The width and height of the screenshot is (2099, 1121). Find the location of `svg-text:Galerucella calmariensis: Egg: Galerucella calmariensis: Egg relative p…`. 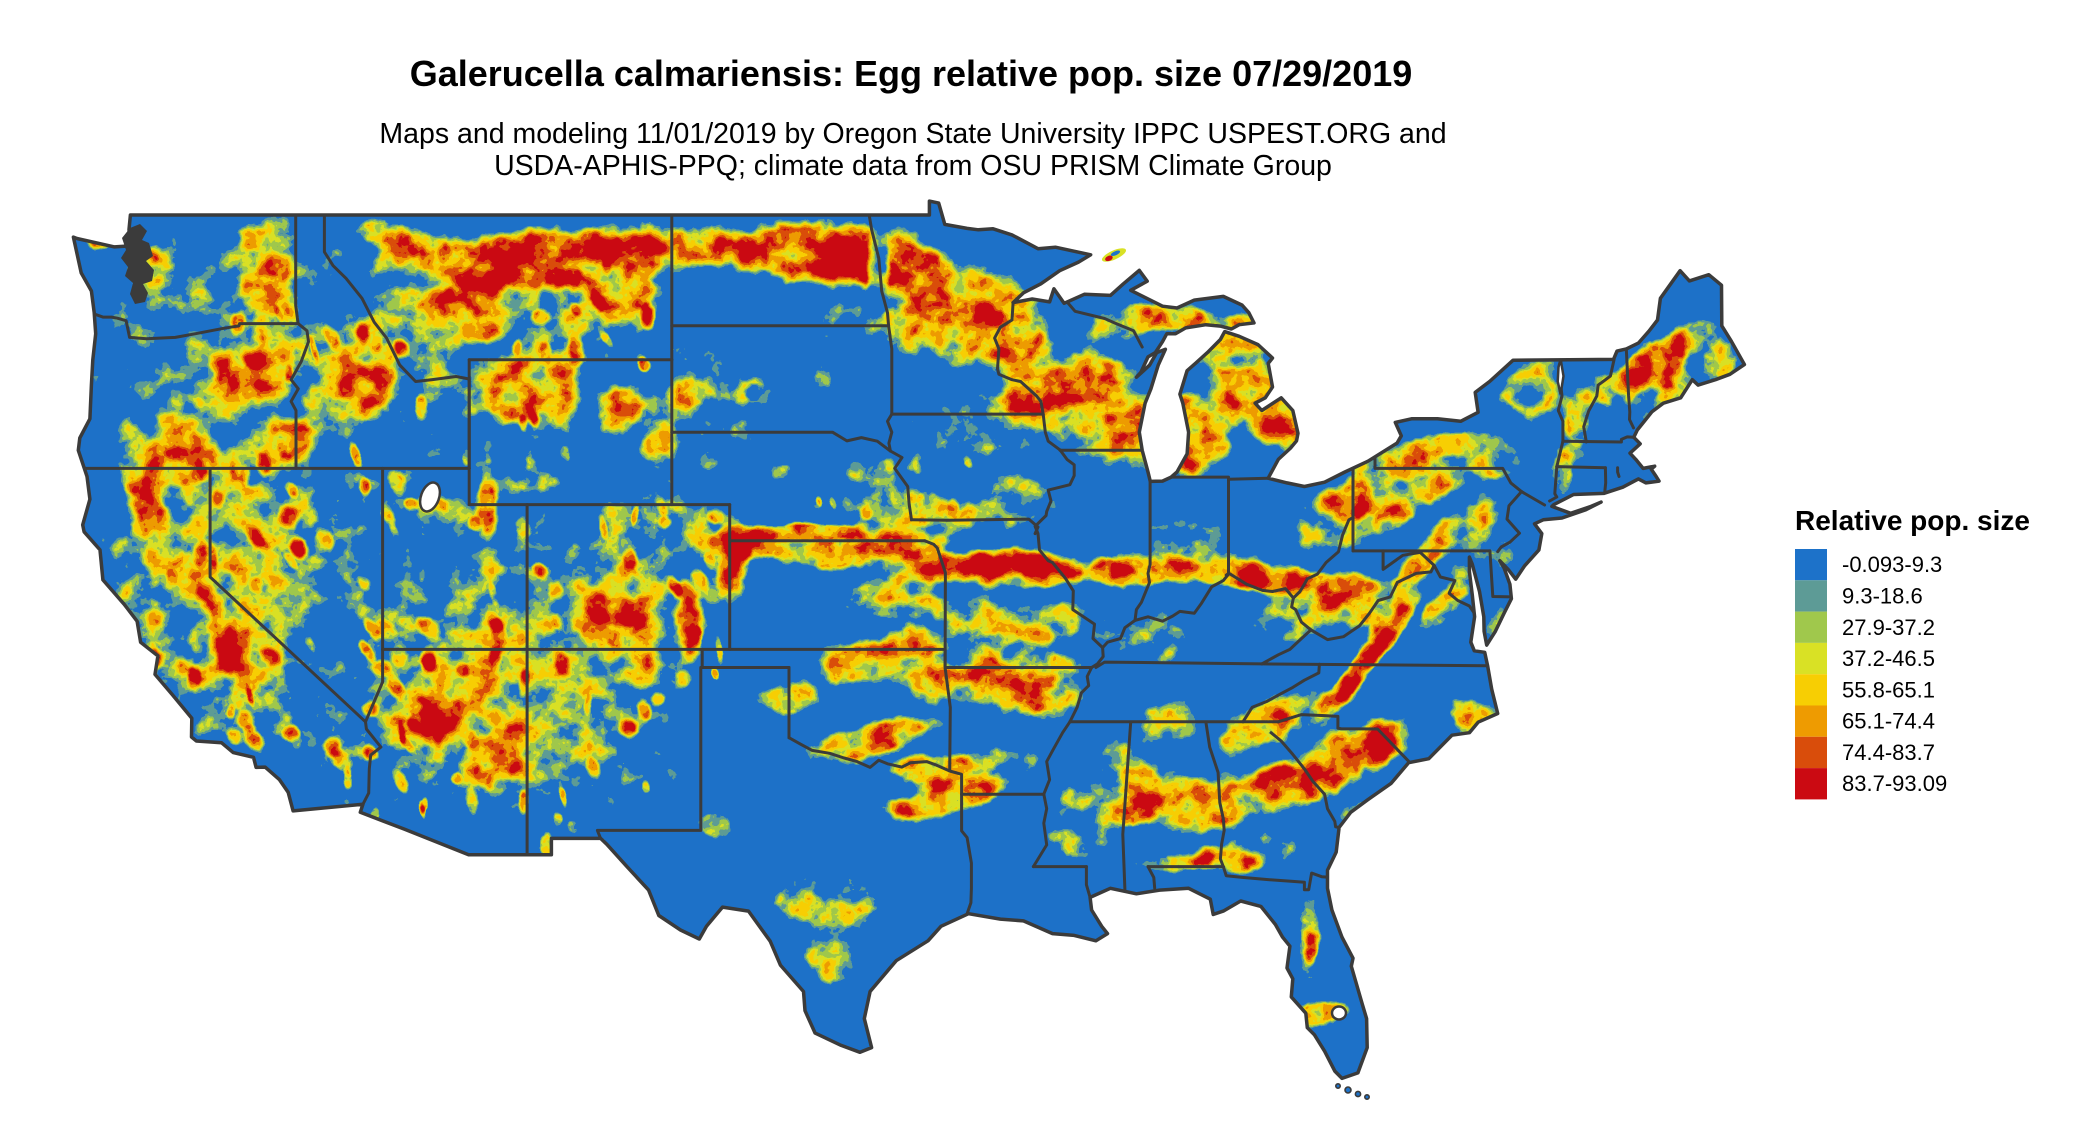

svg-text:Galerucella calmariensis: Egg: Galerucella calmariensis: Egg relative p… is located at coordinates (911, 73).